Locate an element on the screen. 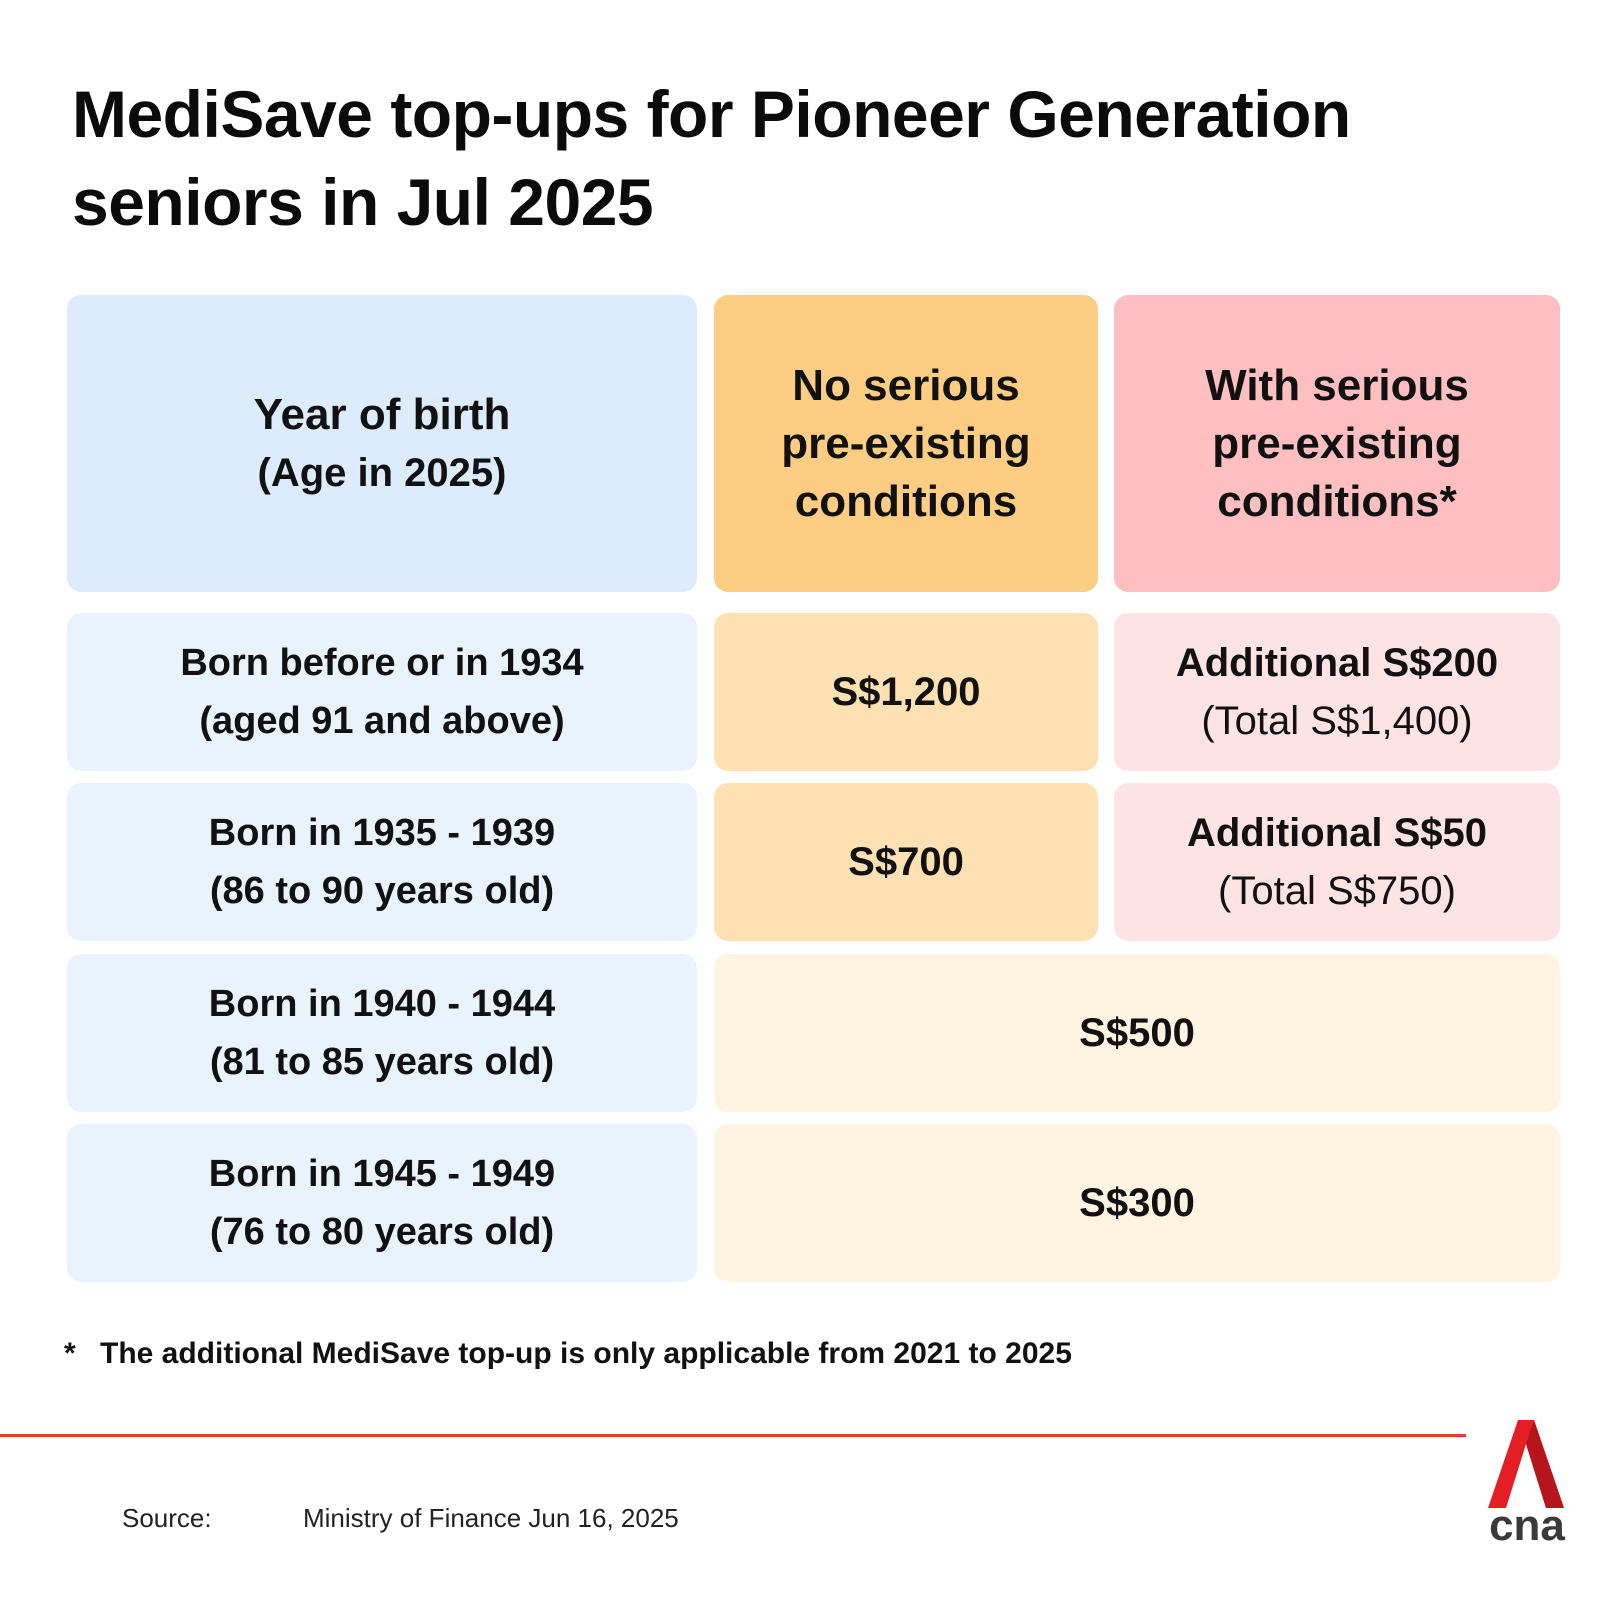 This screenshot has width=1600, height=1600. row-2-no-condition-amount: S$700 is located at coordinates (906, 862).